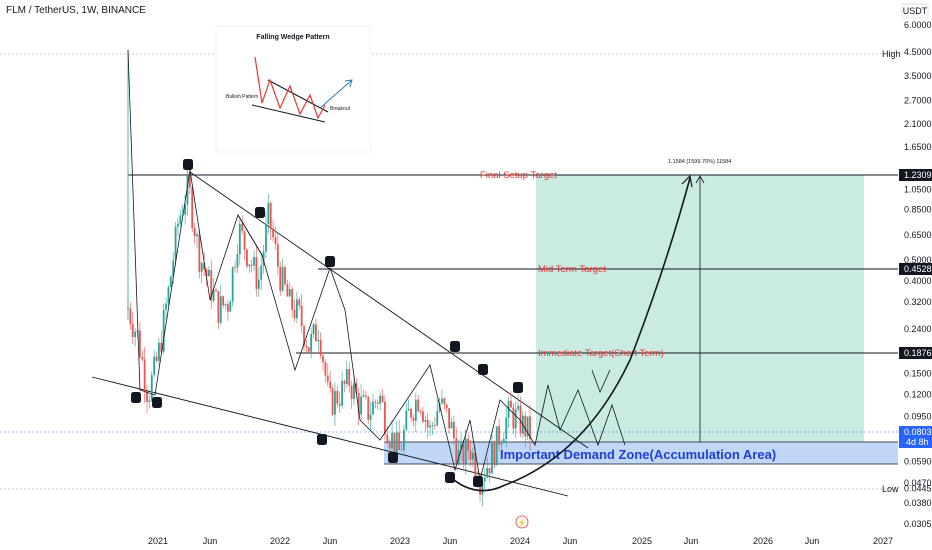  I want to click on x-tick-label: 2027, so click(883, 541).